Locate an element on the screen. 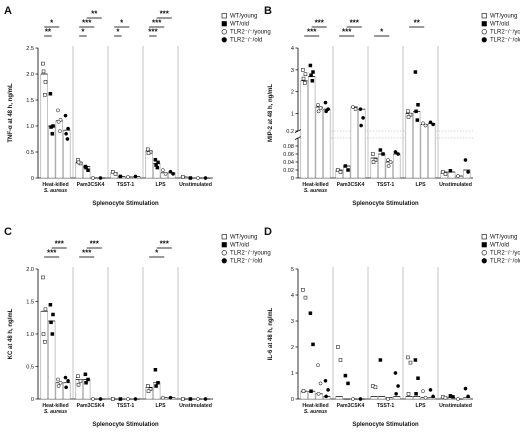 Image resolution: width=520 pixels, height=442 pixels. x-category-label: TSST-1 is located at coordinates (386, 185).